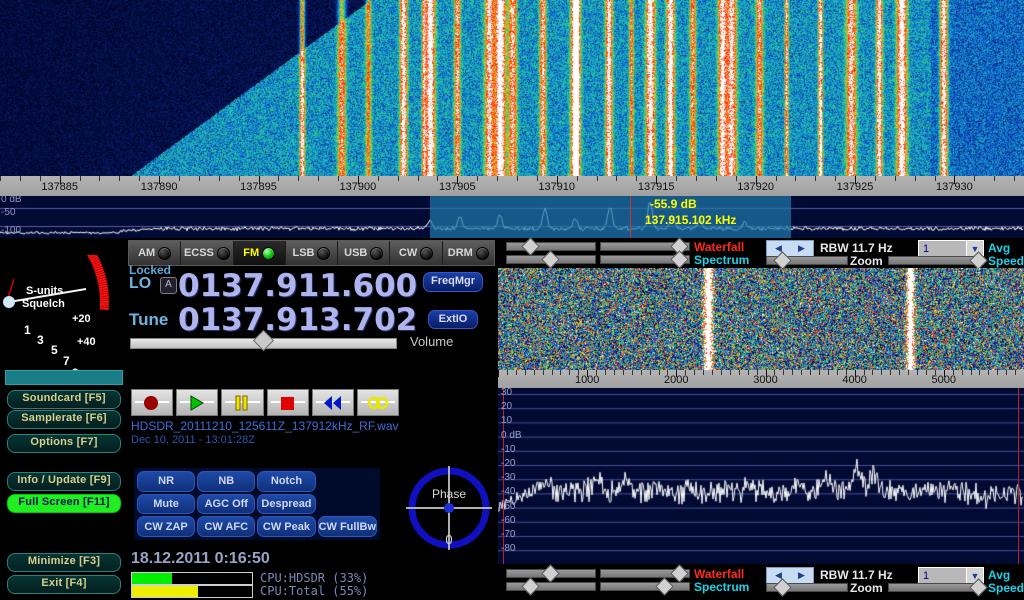 The height and width of the screenshot is (600, 1024). I want to click on extio-button: ExtIO, so click(453, 319).